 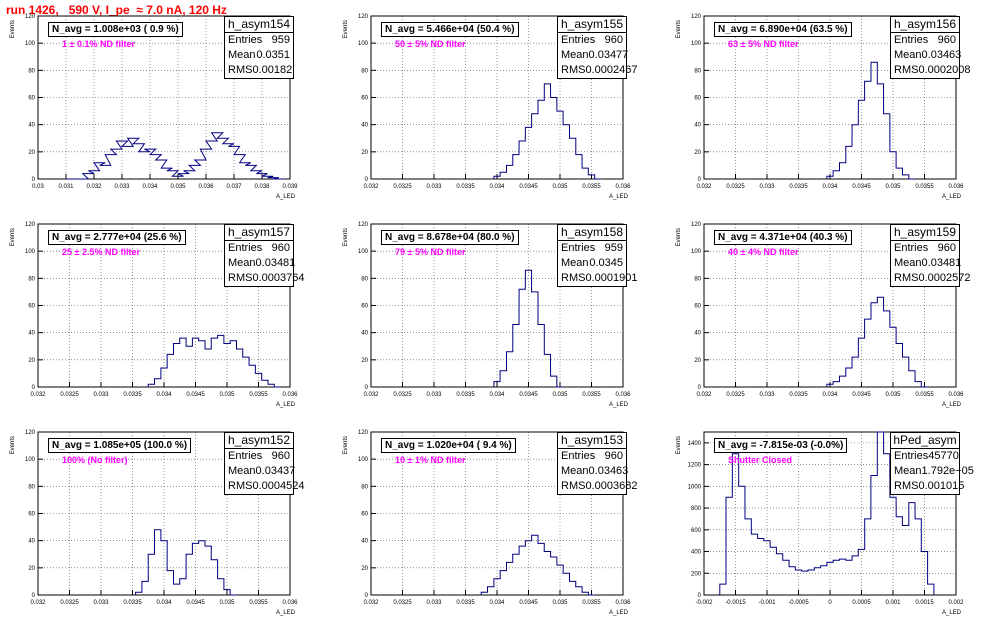 What do you see at coordinates (926, 55) in the screenshot?
I see `stats-row: Mean 0.03463` at bounding box center [926, 55].